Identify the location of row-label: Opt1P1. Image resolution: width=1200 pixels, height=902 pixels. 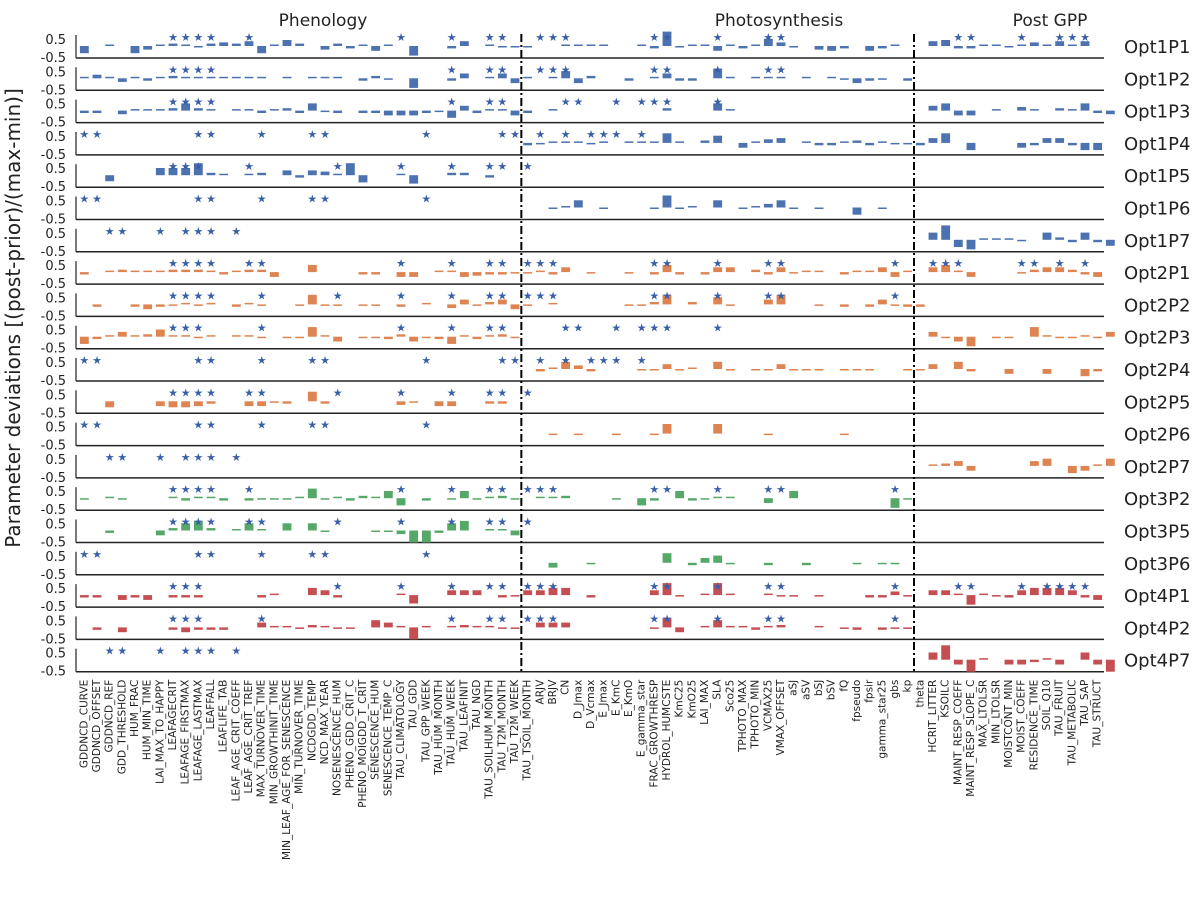
(1157, 47).